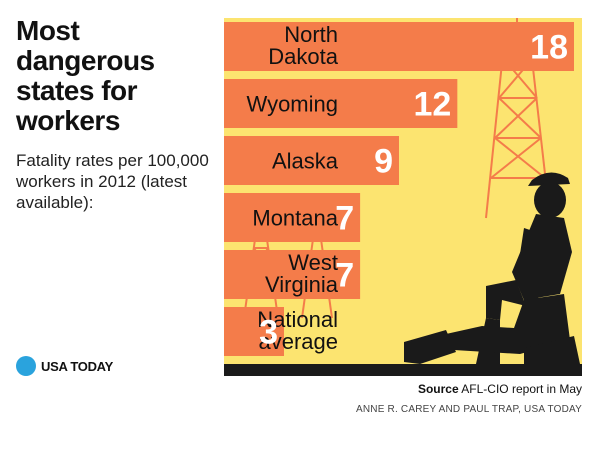 This screenshot has width=600, height=450. I want to click on category-label: North, so click(311, 34).